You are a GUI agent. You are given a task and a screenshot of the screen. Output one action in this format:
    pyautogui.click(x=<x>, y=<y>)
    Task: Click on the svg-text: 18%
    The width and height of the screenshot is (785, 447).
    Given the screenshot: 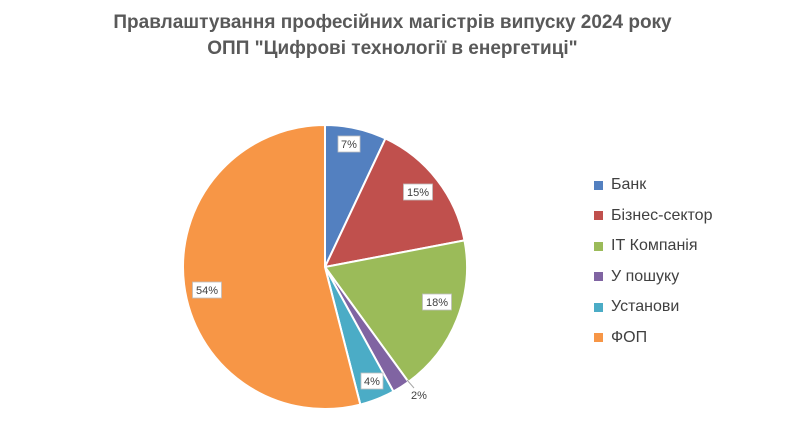 What is the action you would take?
    pyautogui.click(x=437, y=303)
    